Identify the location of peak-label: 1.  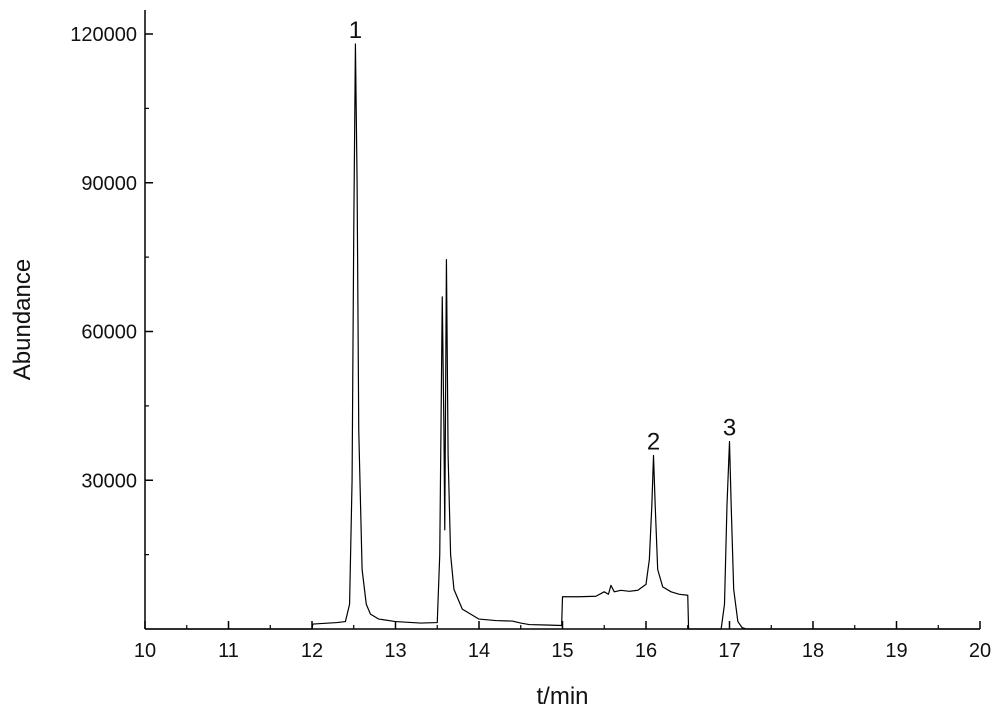
(355, 30).